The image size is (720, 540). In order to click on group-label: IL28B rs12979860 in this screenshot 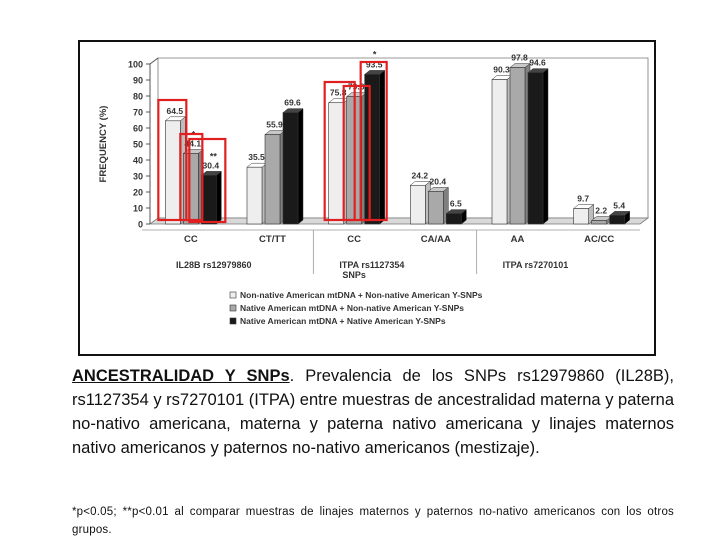, I will do `click(214, 265)`.